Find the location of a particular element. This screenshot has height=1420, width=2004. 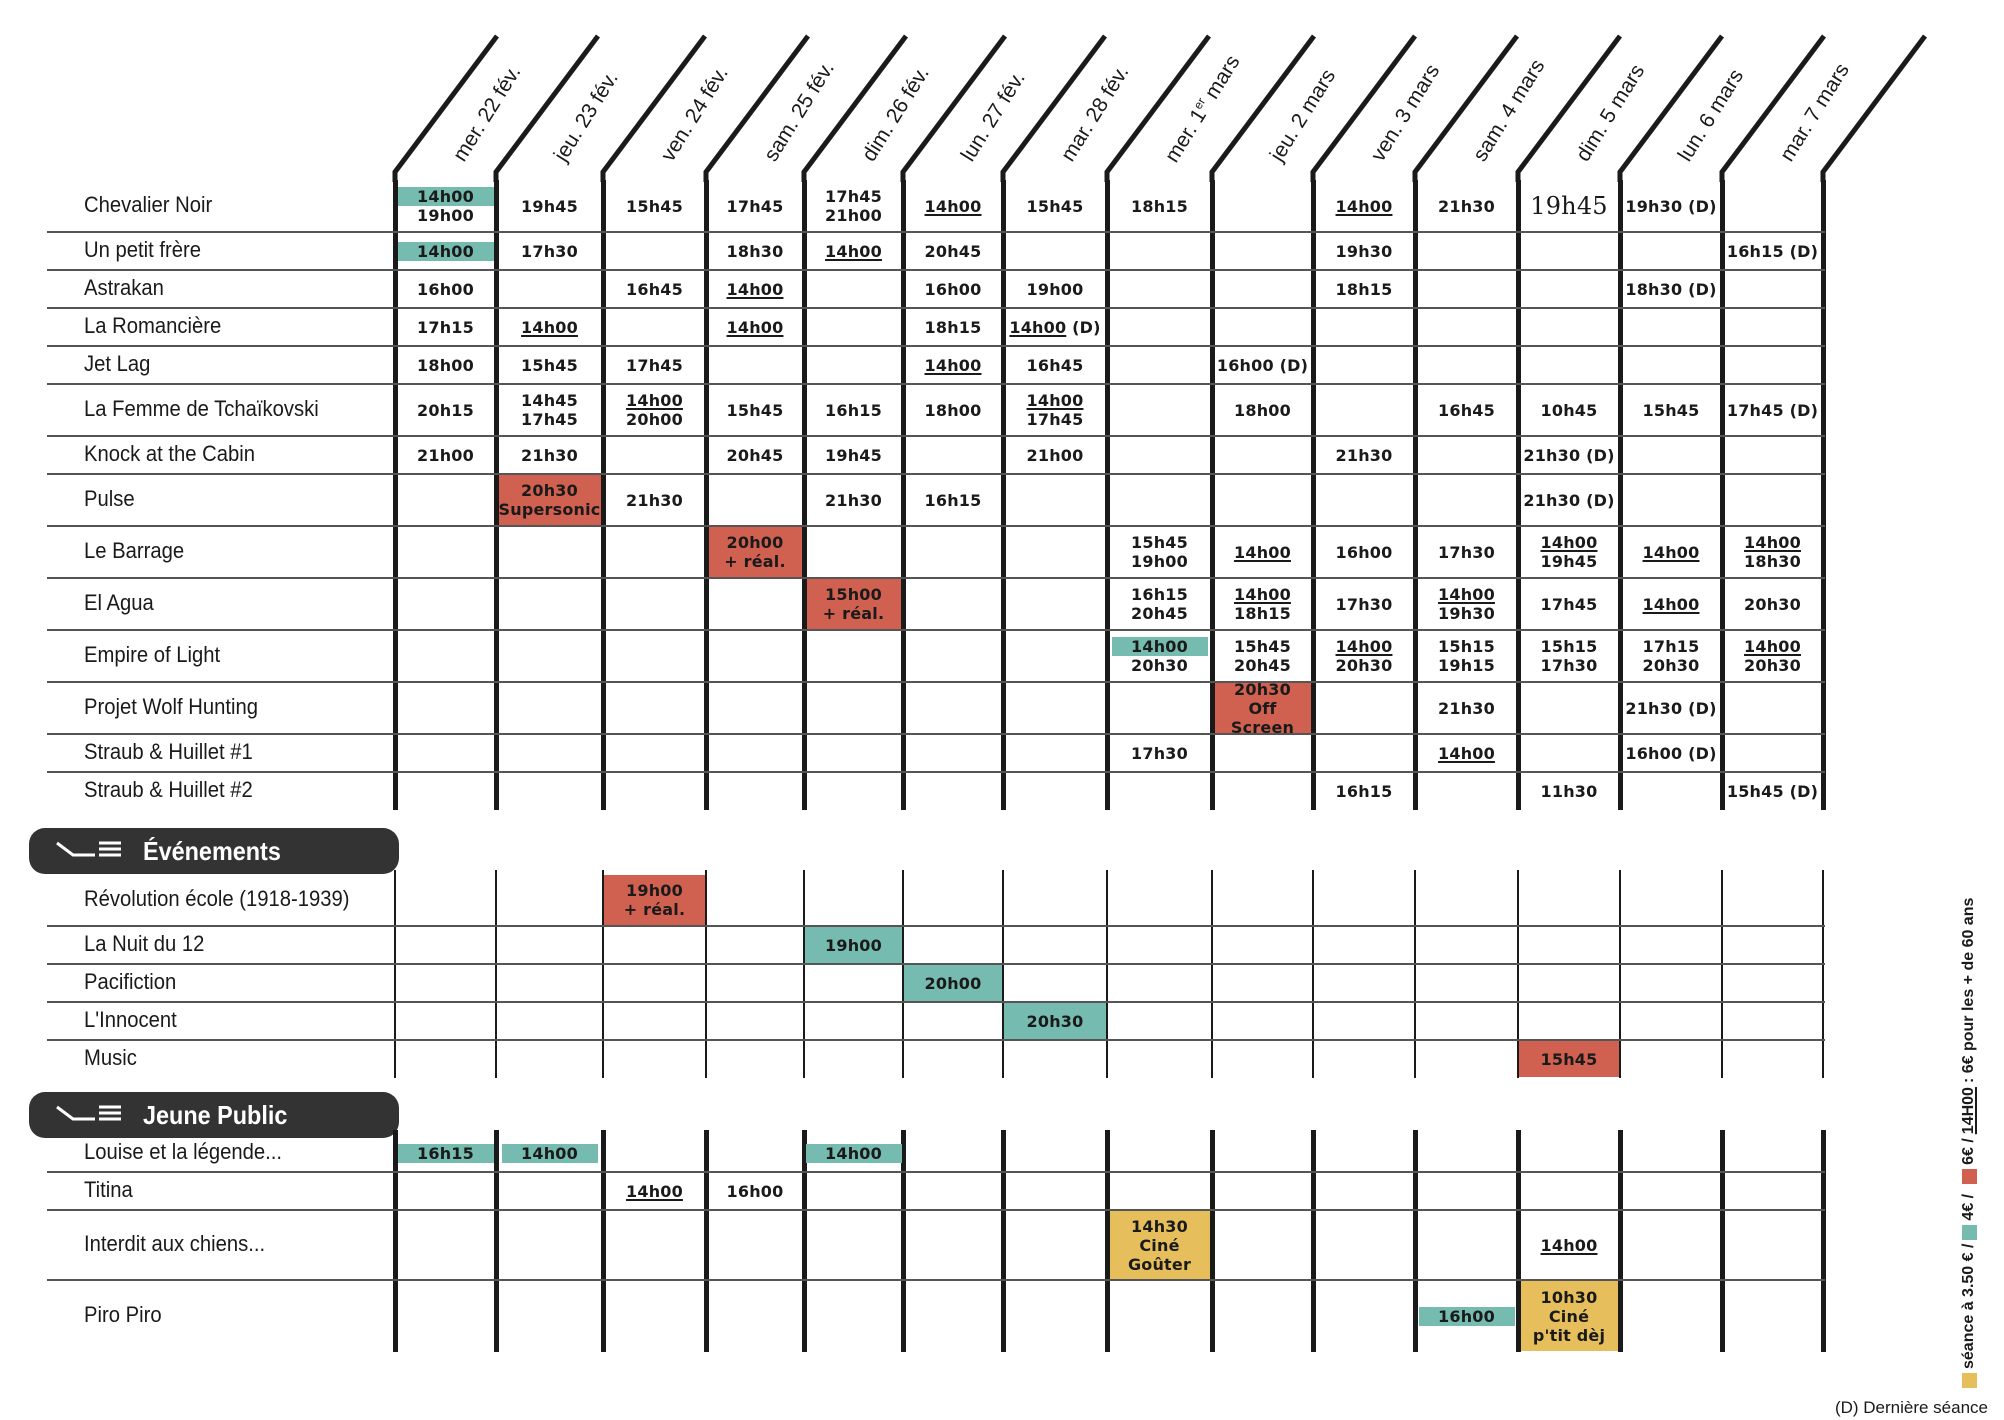

screening-time: 10h45 is located at coordinates (1569, 410).